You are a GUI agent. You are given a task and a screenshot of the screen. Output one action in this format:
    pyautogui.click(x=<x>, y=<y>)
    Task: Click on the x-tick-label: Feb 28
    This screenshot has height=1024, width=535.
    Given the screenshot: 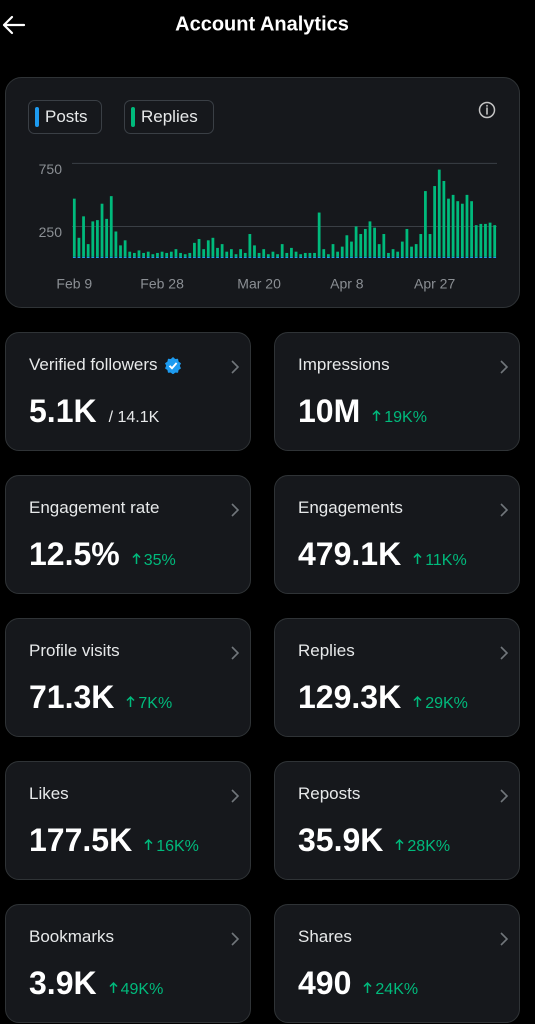 What is the action you would take?
    pyautogui.click(x=162, y=284)
    